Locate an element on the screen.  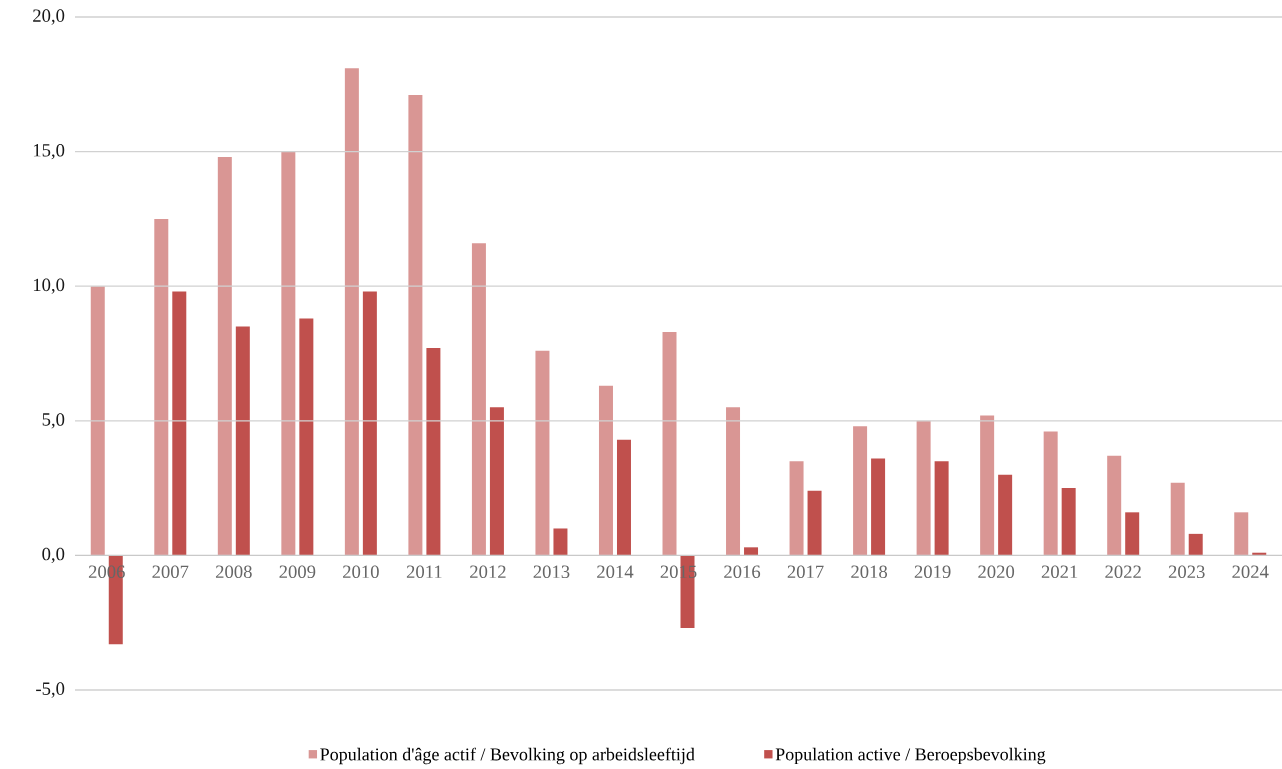
x-tick-label: 2024 is located at coordinates (1250, 572).